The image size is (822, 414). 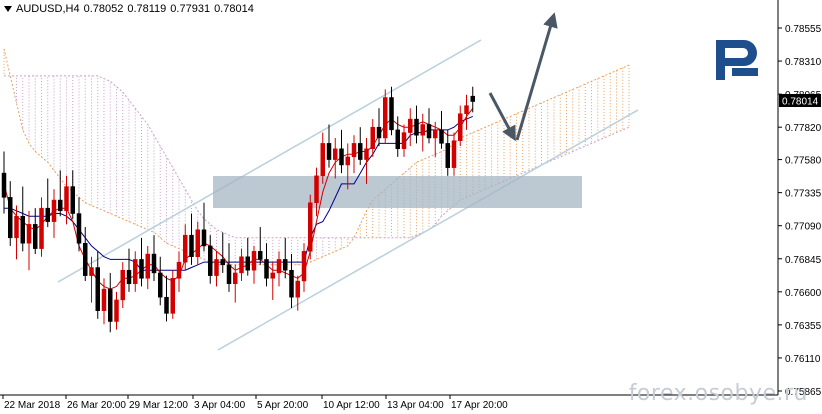 I want to click on price-tick-label: 0.75865, so click(x=803, y=392).